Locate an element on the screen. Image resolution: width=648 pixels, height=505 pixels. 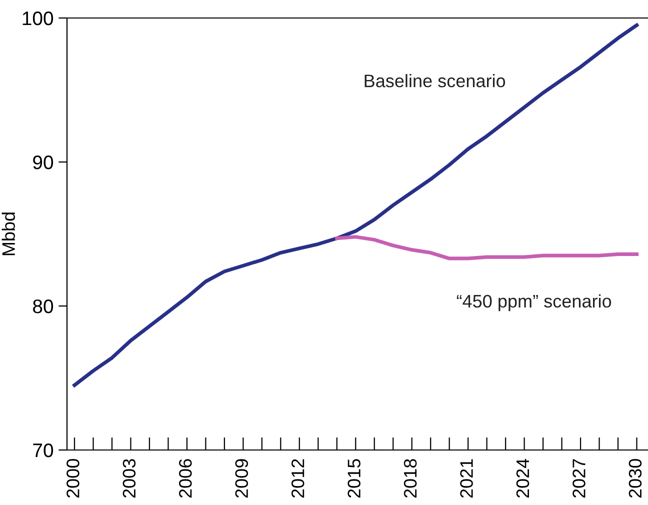
y-tick-label: 80 is located at coordinates (43, 306).